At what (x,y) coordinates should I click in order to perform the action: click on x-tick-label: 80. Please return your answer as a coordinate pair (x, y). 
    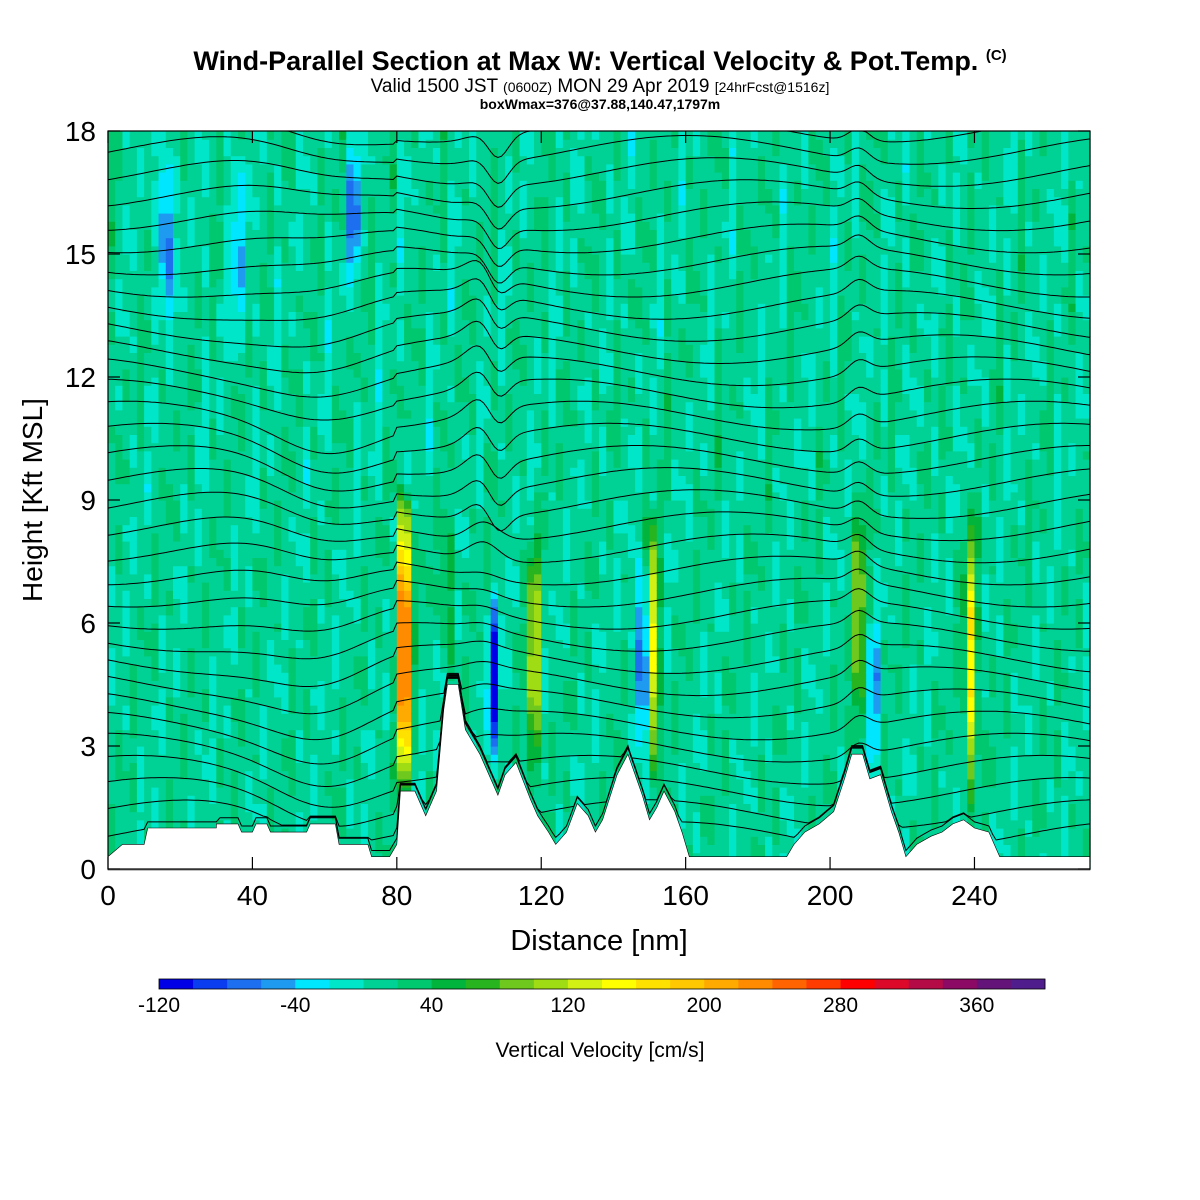
    Looking at the image, I should click on (396, 895).